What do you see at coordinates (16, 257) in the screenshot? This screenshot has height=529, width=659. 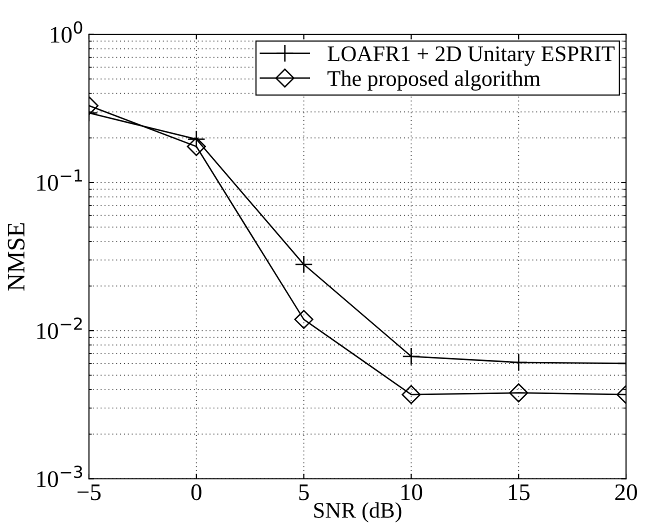 I see `y-axis-title: NMSE` at bounding box center [16, 257].